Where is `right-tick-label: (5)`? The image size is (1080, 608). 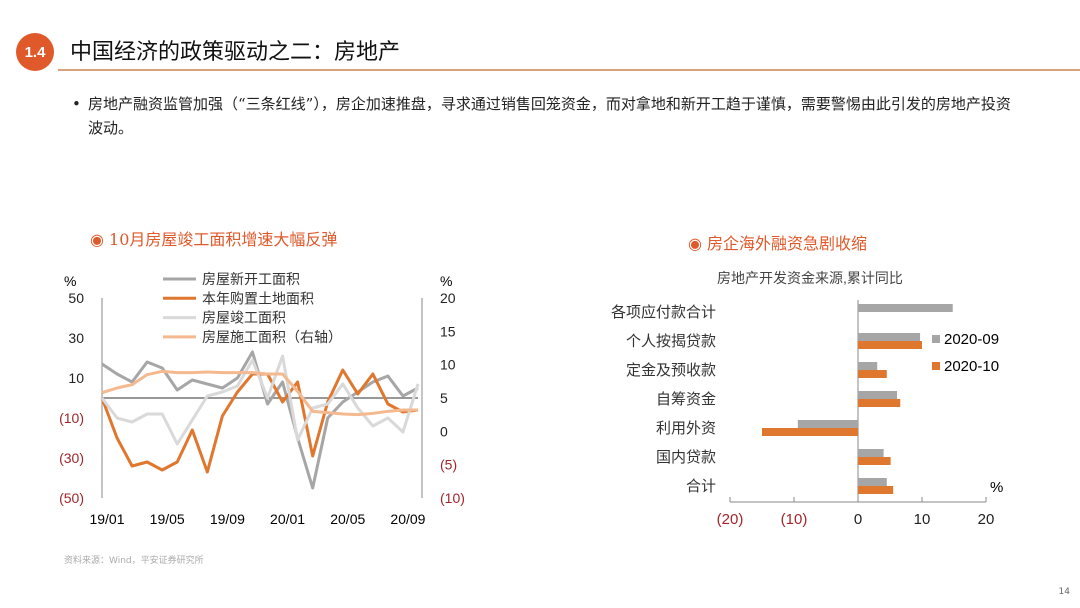 right-tick-label: (5) is located at coordinates (448, 465).